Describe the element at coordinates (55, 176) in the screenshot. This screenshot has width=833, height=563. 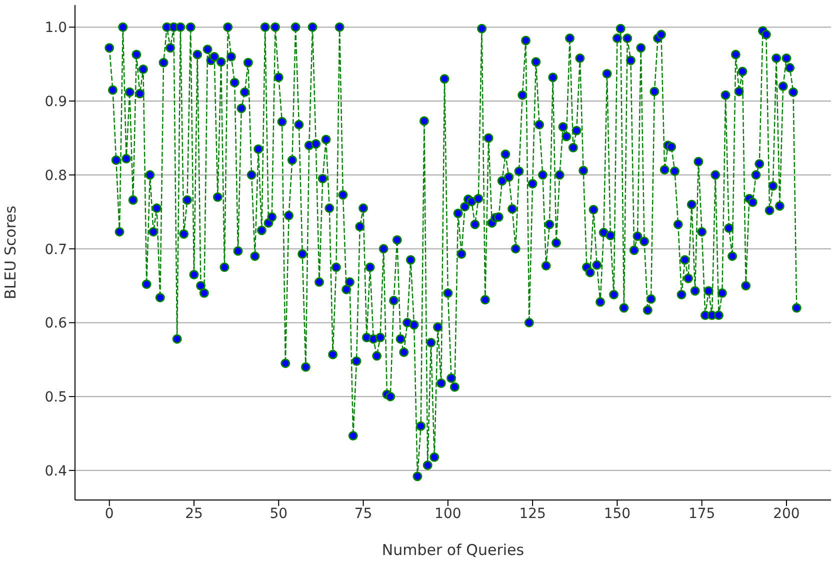
I see `y-tick-label: 0.8` at that location.